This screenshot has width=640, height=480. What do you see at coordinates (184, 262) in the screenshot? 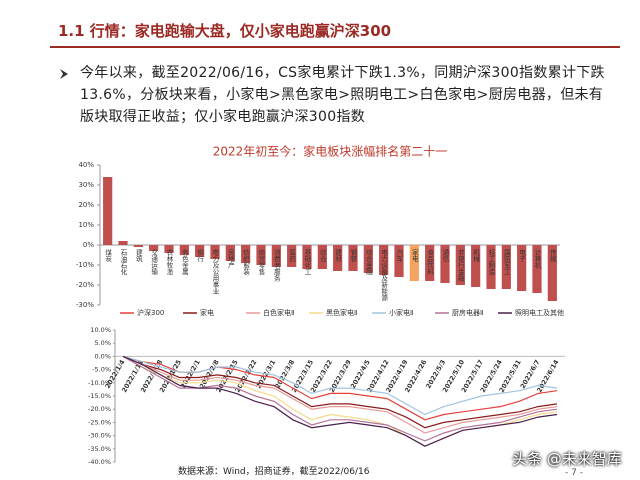
I see `x-tick-label: 有色金属` at bounding box center [184, 262].